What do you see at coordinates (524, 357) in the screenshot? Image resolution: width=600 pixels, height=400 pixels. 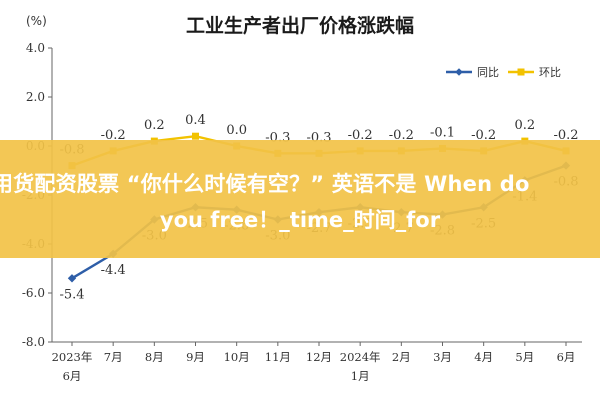 I see `x-tick-label: 5月` at bounding box center [524, 357].